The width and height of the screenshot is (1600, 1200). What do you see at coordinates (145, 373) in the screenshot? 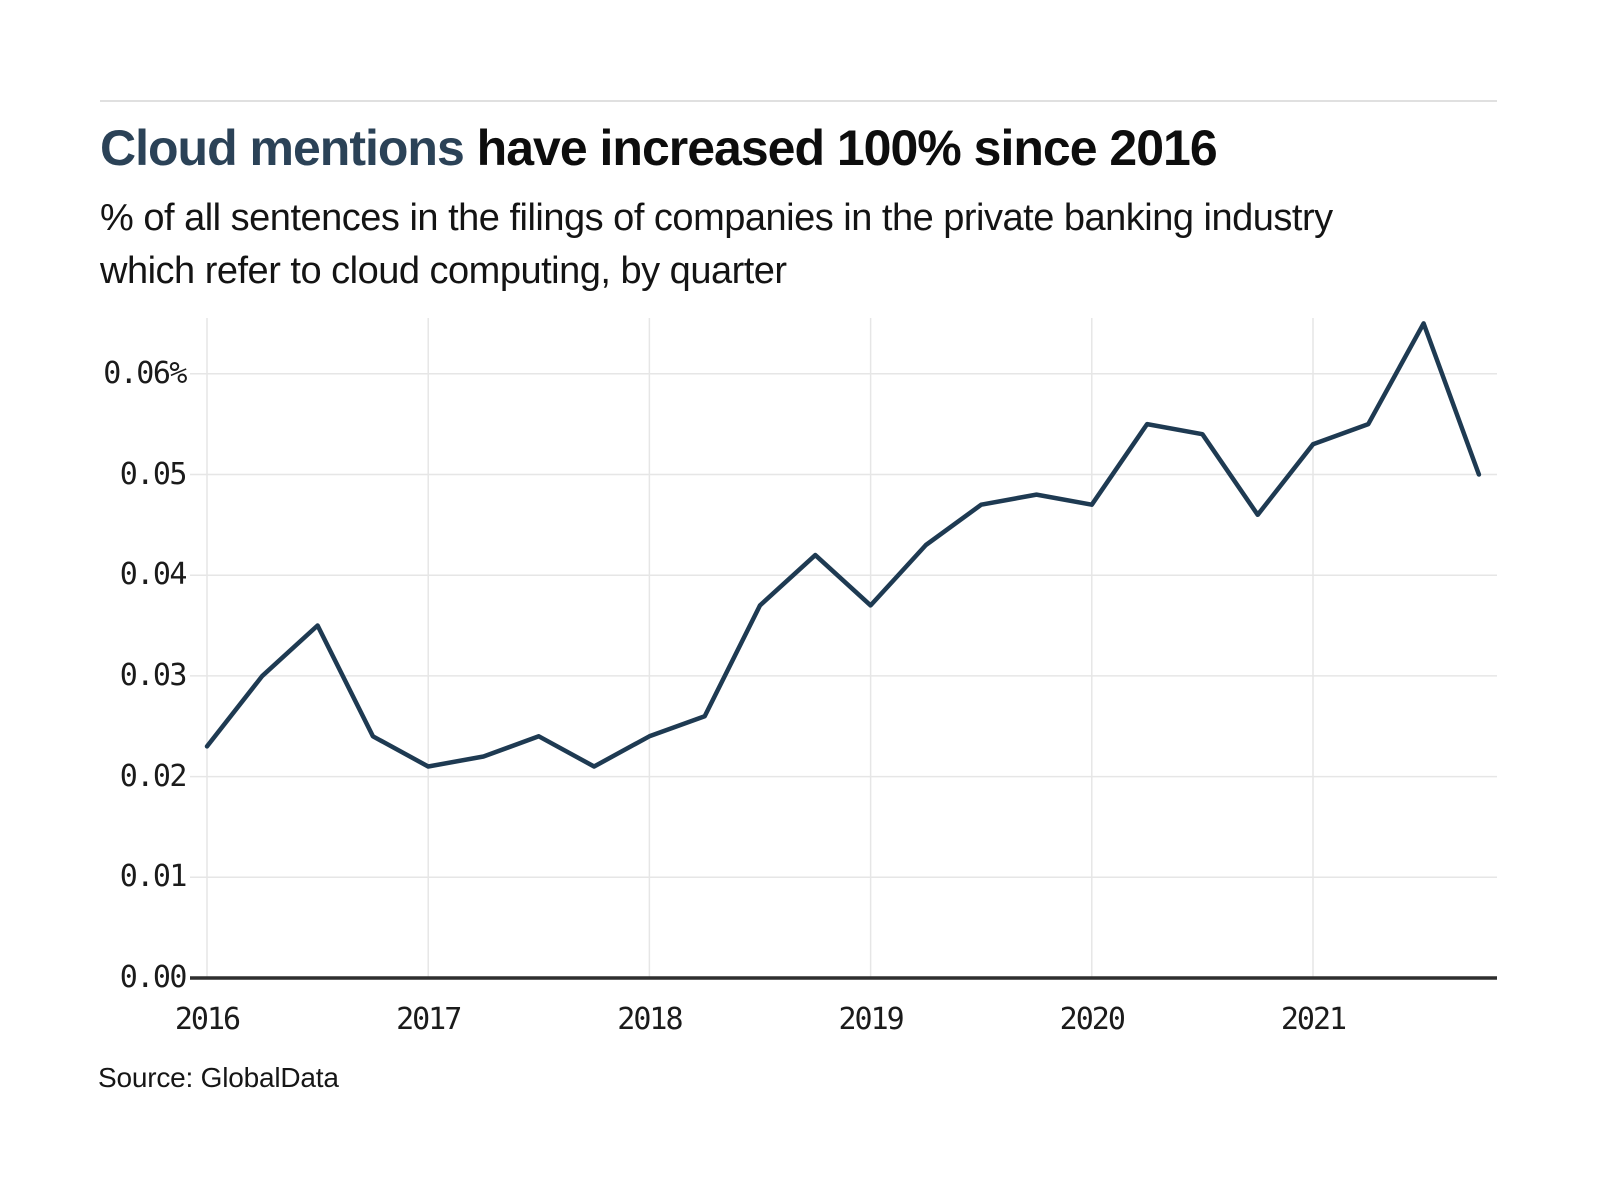
I see `y-tick-label-0.06%: 0.06%` at bounding box center [145, 373].